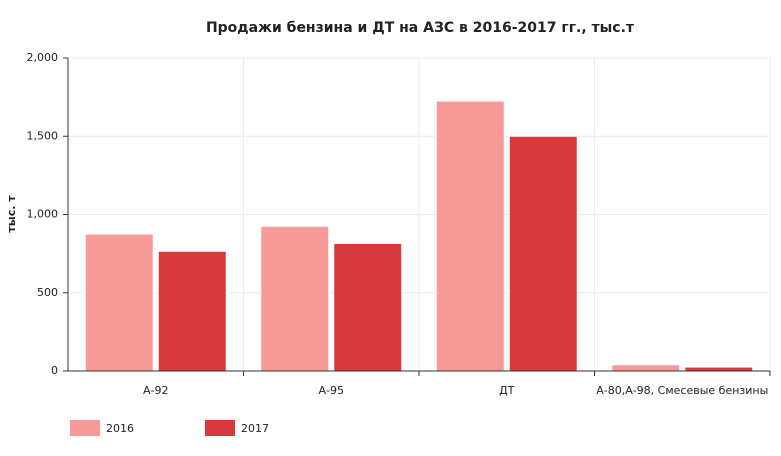 This screenshot has height=456, width=781. I want to click on y-tick-label: 500, so click(47, 292).